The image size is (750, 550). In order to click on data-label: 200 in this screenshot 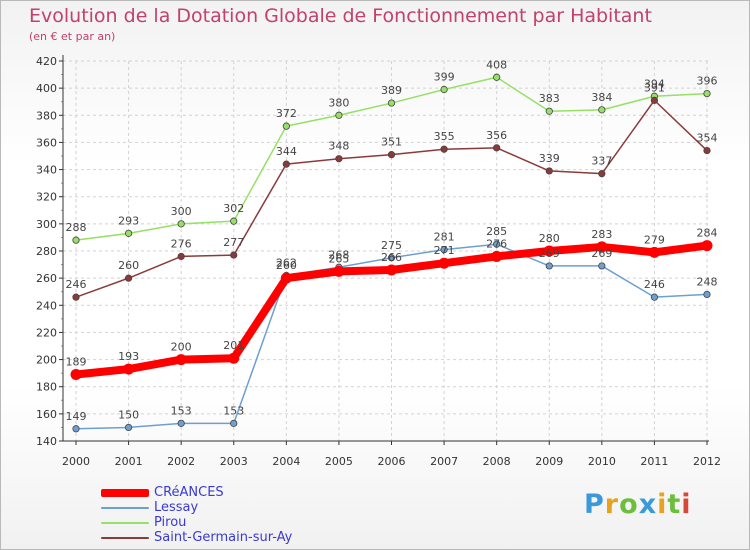, I will do `click(181, 347)`.